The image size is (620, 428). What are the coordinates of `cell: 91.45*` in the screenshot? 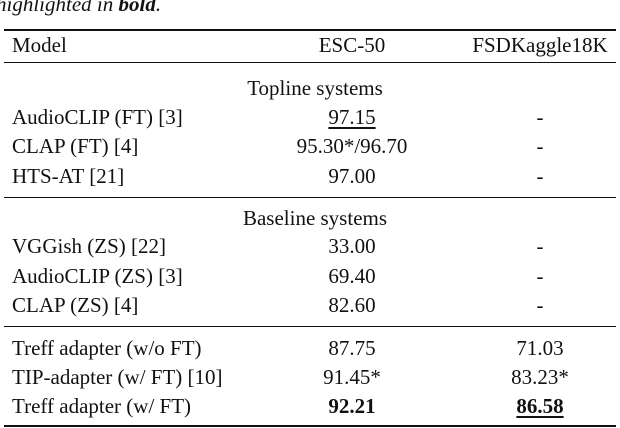 It's located at (352, 377).